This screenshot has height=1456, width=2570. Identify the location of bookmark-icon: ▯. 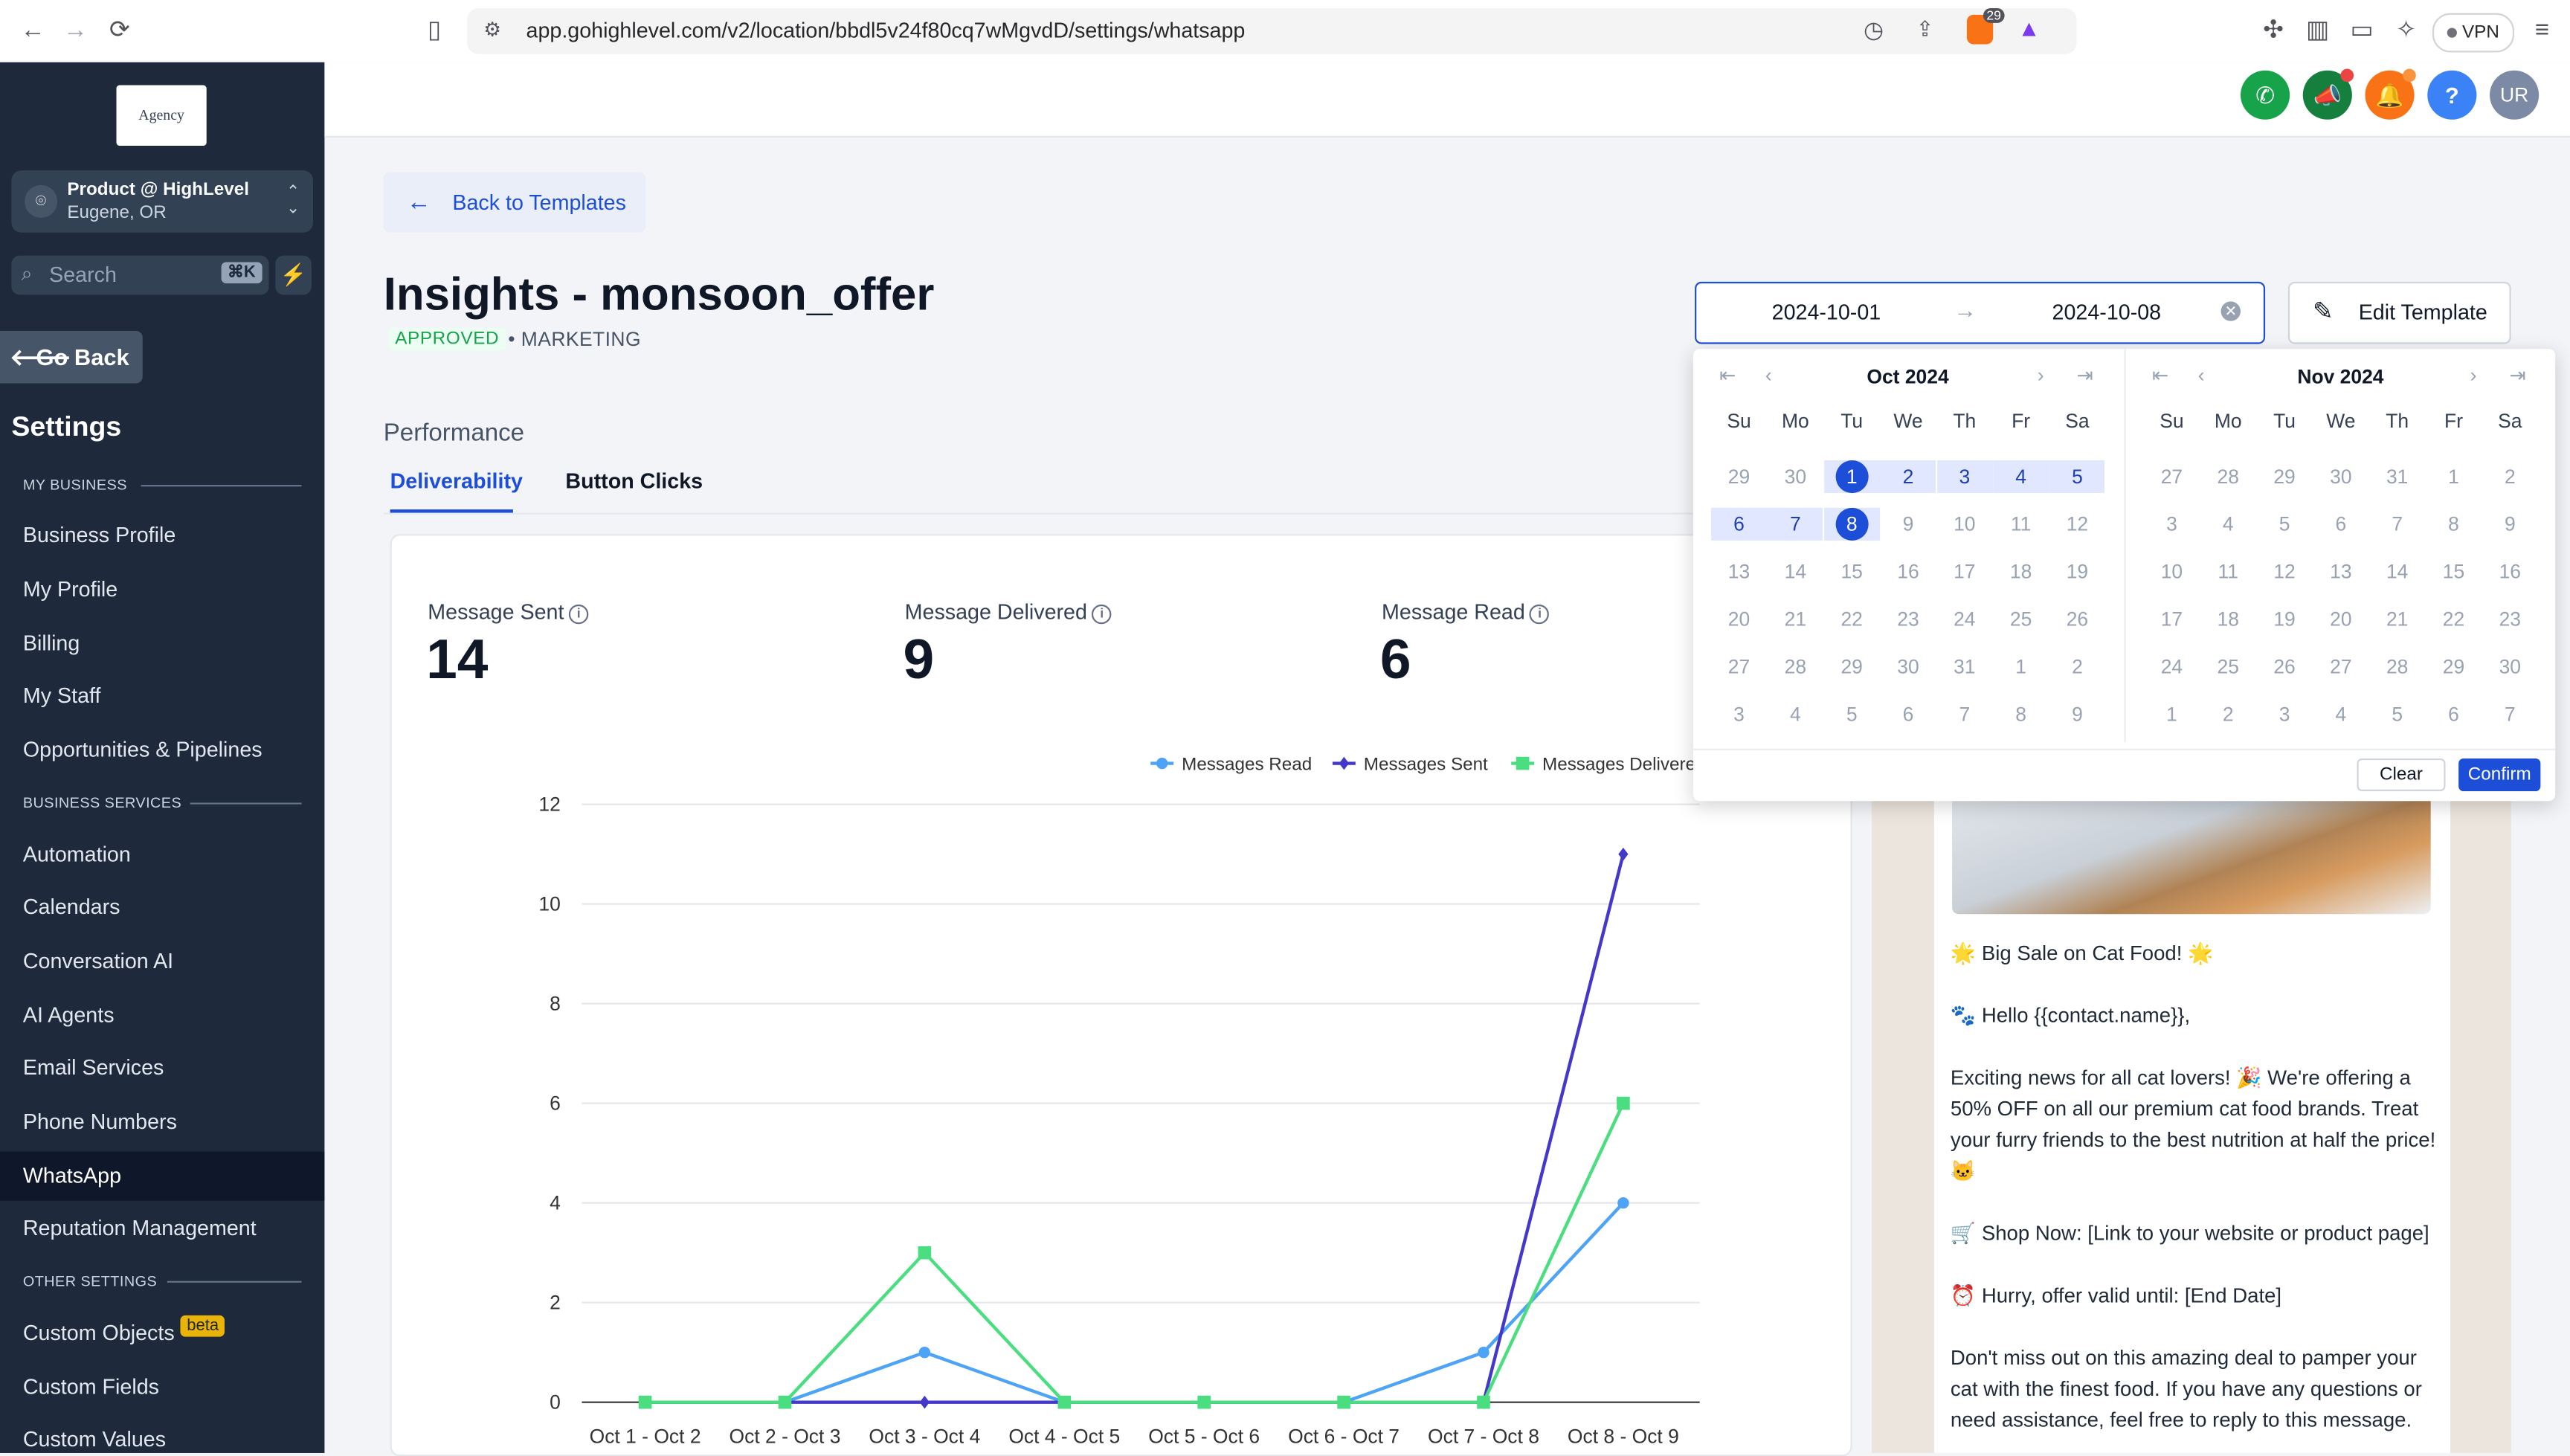
(435, 31).